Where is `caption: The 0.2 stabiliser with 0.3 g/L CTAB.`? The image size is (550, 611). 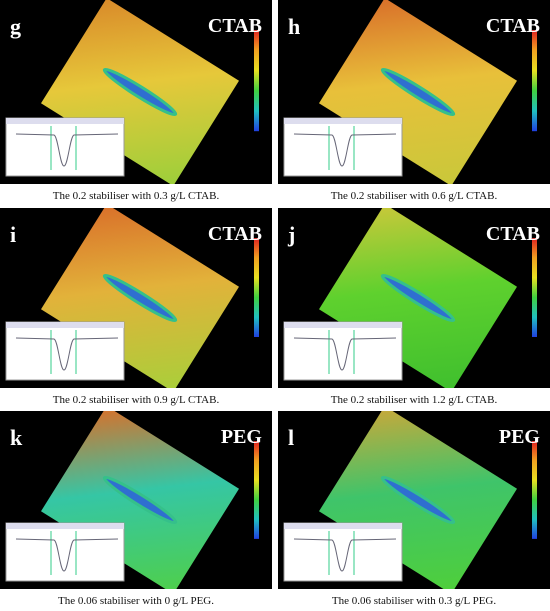 caption: The 0.2 stabiliser with 0.3 g/L CTAB. is located at coordinates (136, 196).